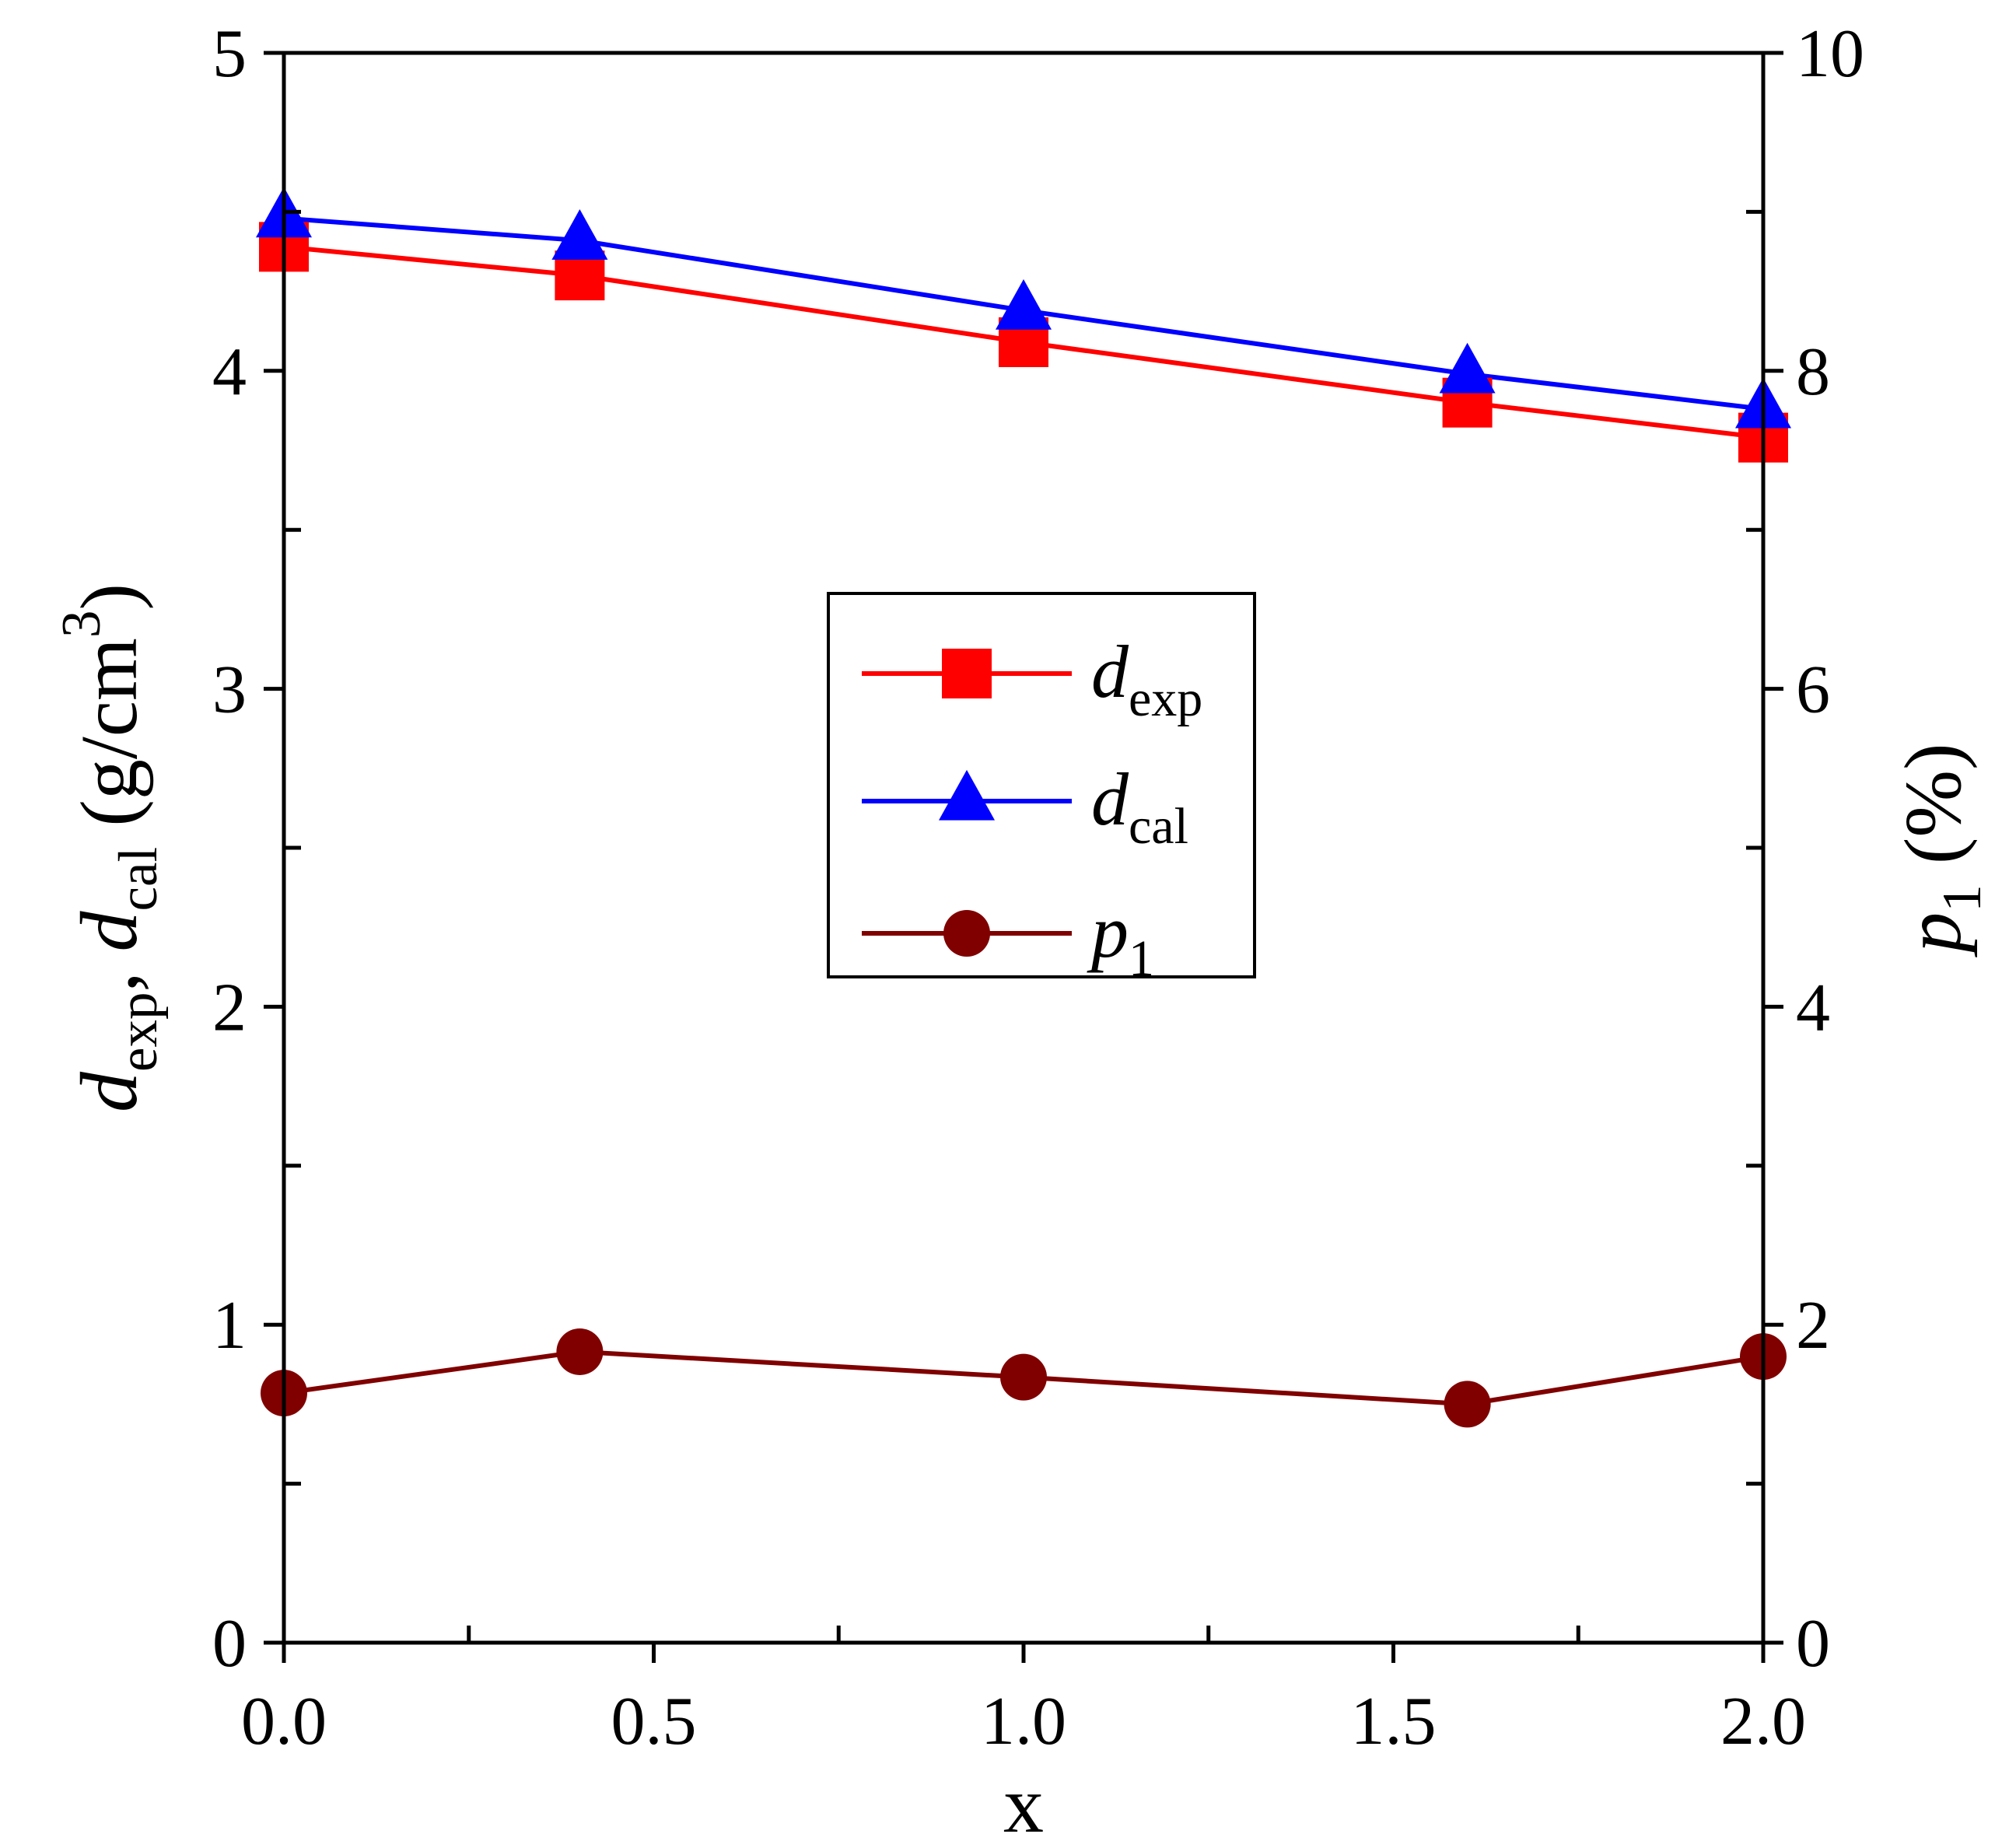 The image size is (2009, 1848). Describe the element at coordinates (138, 880) in the screenshot. I see `label-part: cal` at that location.